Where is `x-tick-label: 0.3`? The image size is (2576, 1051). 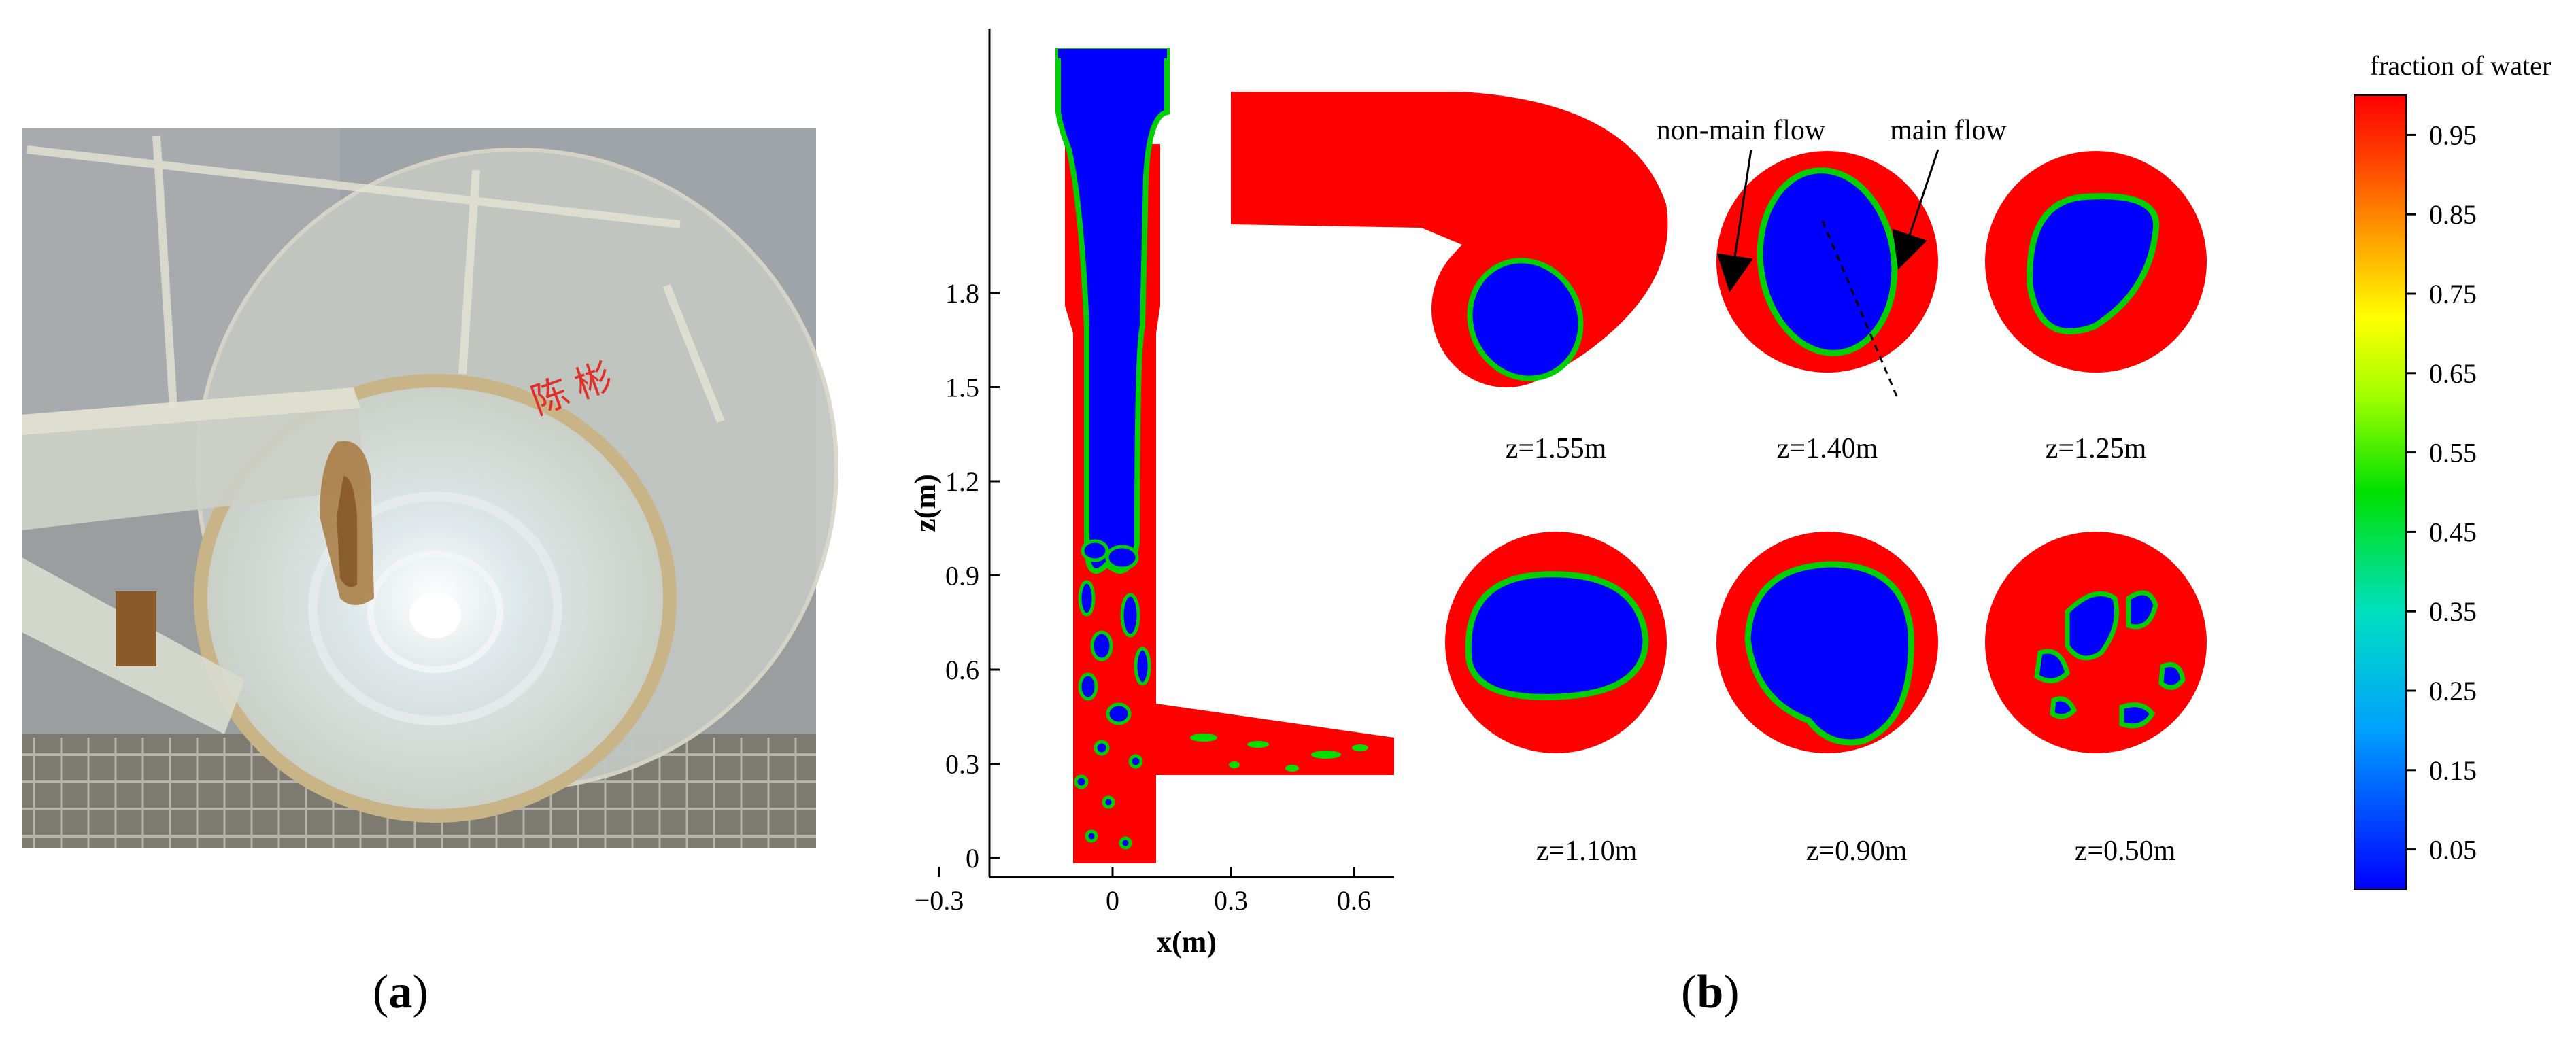 x-tick-label: 0.3 is located at coordinates (1231, 900).